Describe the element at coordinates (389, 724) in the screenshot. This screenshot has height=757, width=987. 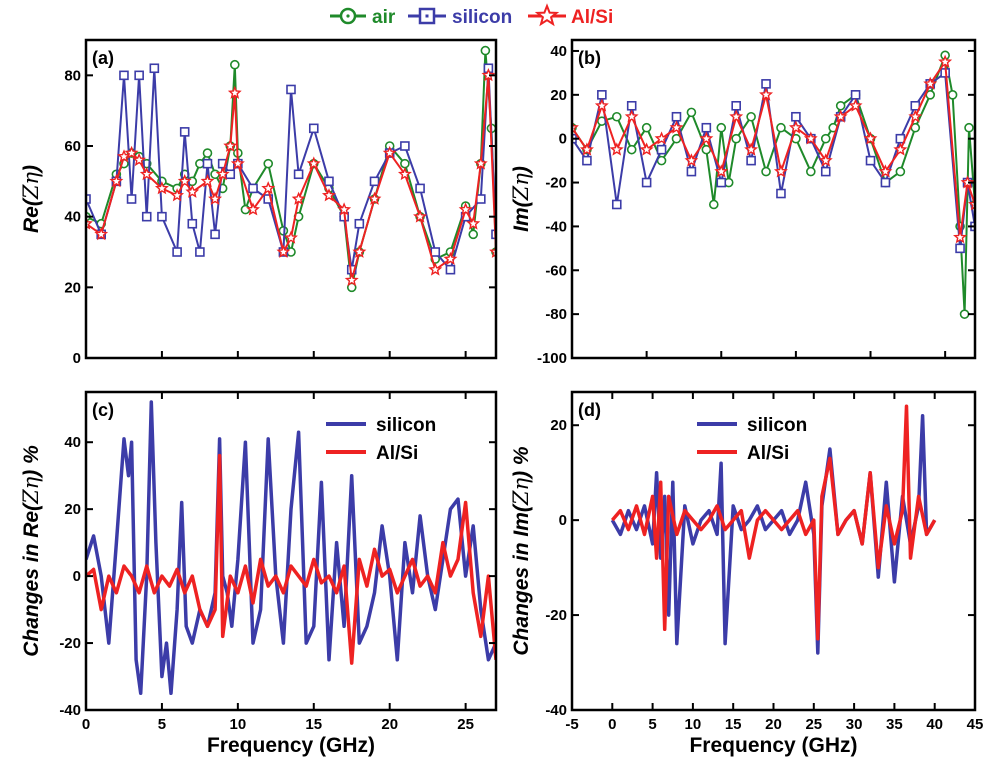
I see `x-tick-label: 20` at that location.